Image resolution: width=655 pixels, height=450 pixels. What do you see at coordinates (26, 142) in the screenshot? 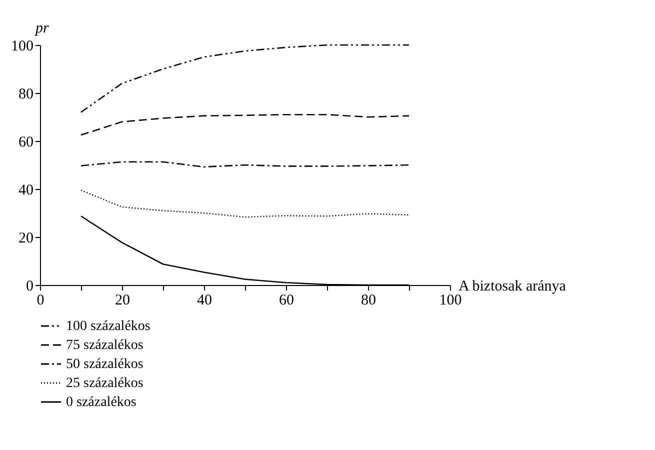
I see `y-tick-label: 60` at bounding box center [26, 142].